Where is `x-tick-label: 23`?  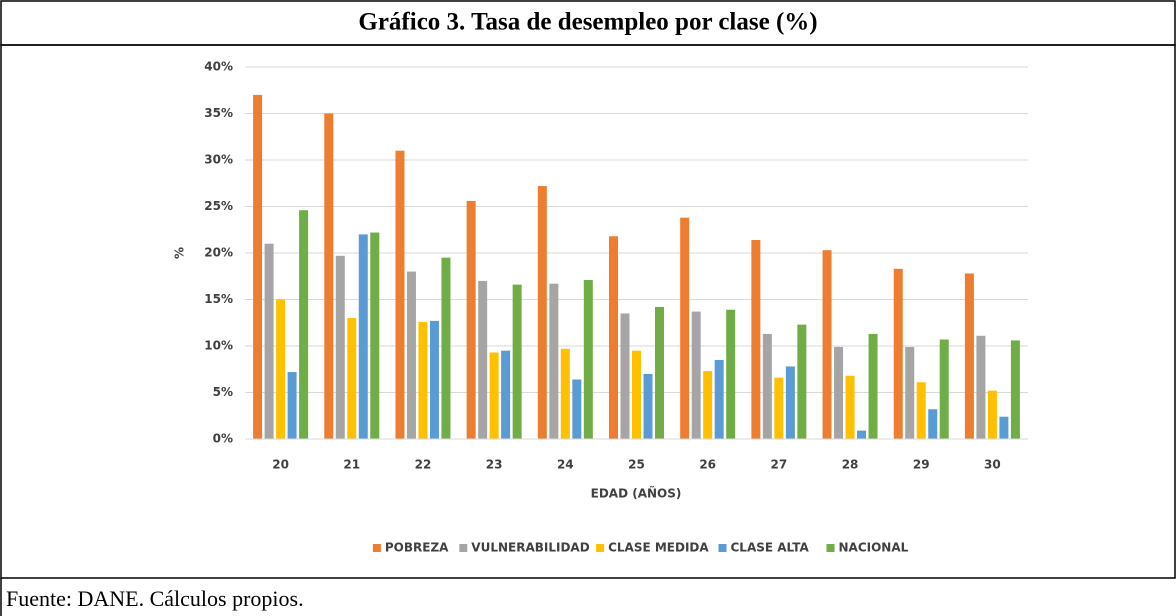 x-tick-label: 23 is located at coordinates (494, 465).